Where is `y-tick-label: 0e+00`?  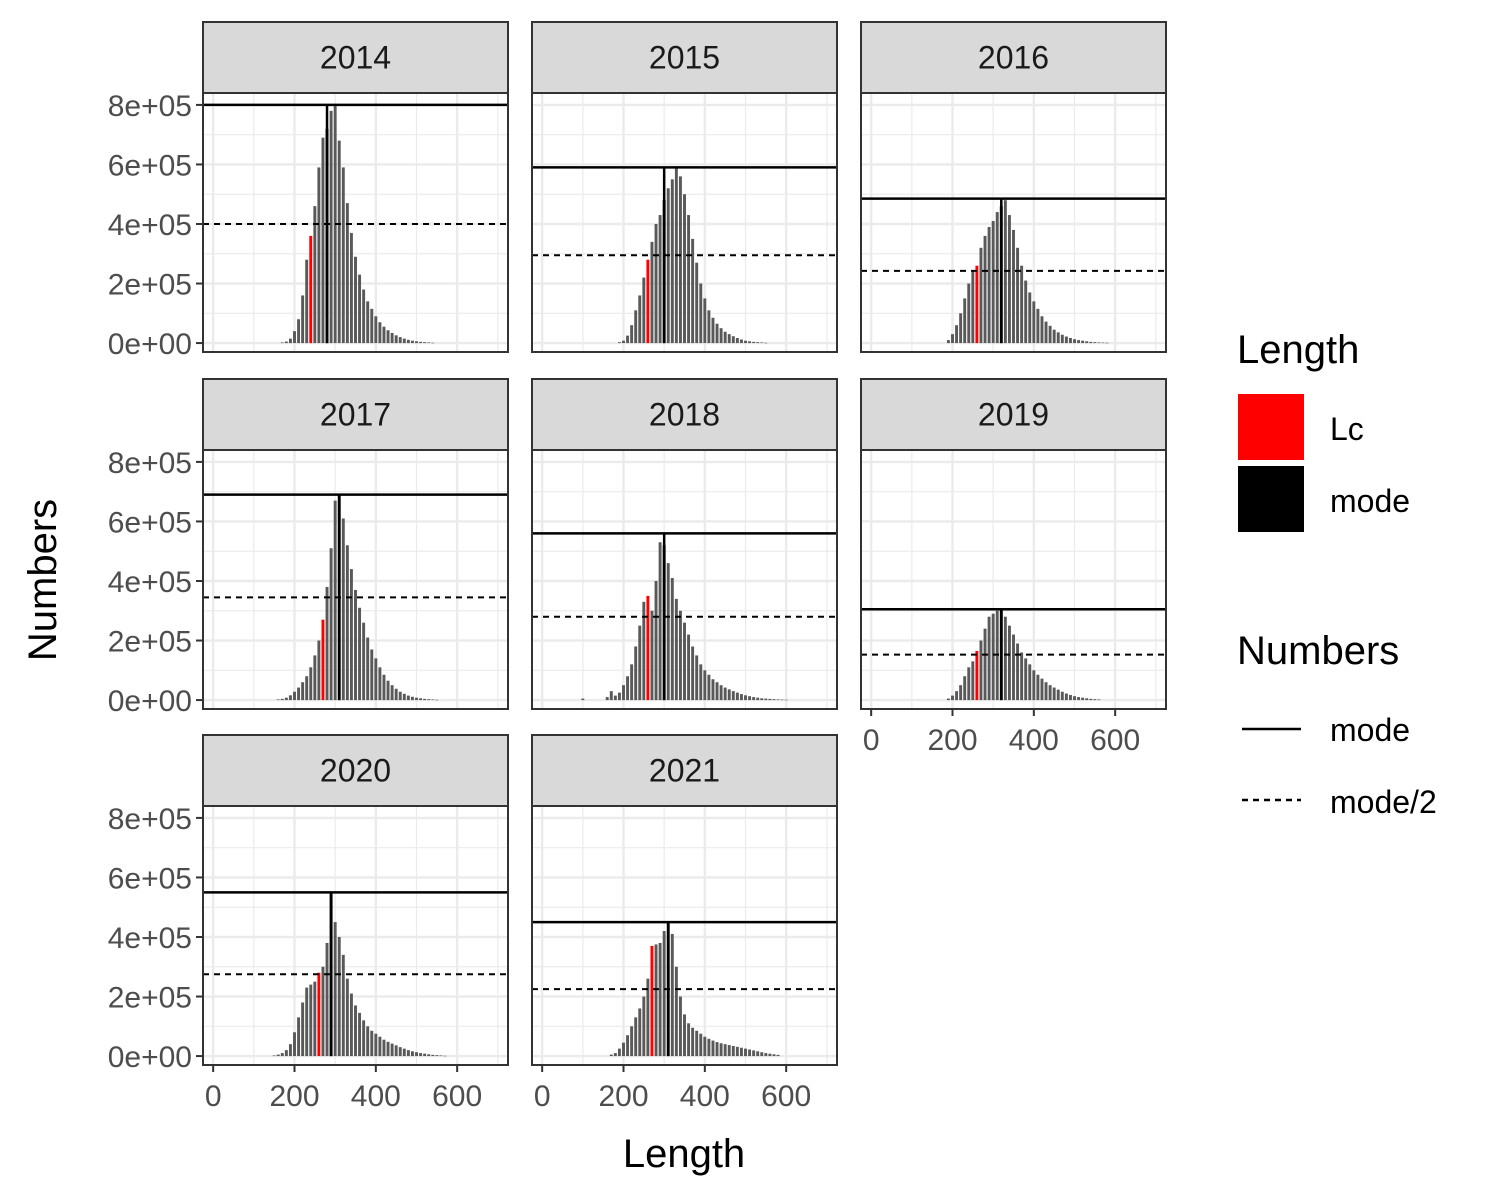
y-tick-label: 0e+00 is located at coordinates (150, 701).